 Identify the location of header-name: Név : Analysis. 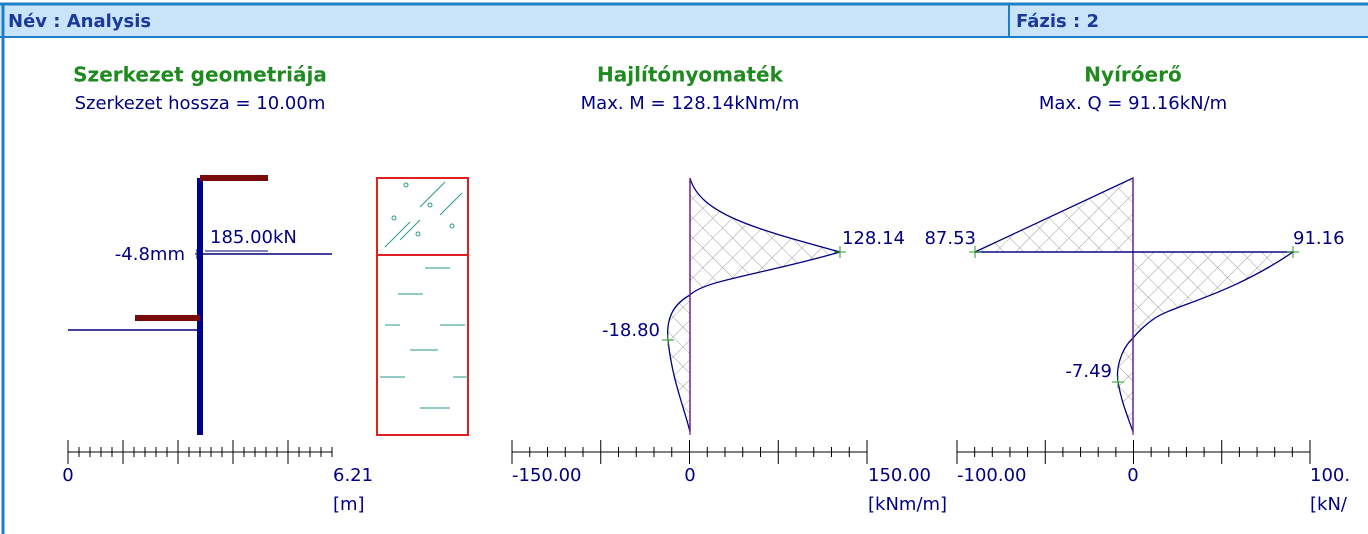
(79, 21).